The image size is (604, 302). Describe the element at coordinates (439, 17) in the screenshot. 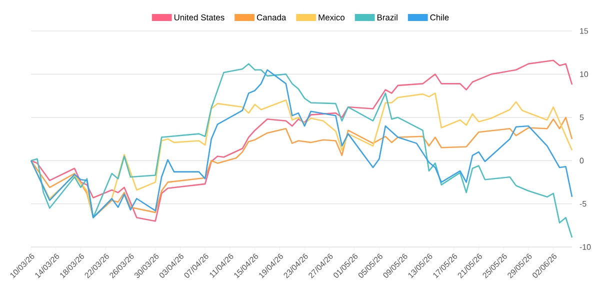

I see `legend-label: Chile` at that location.